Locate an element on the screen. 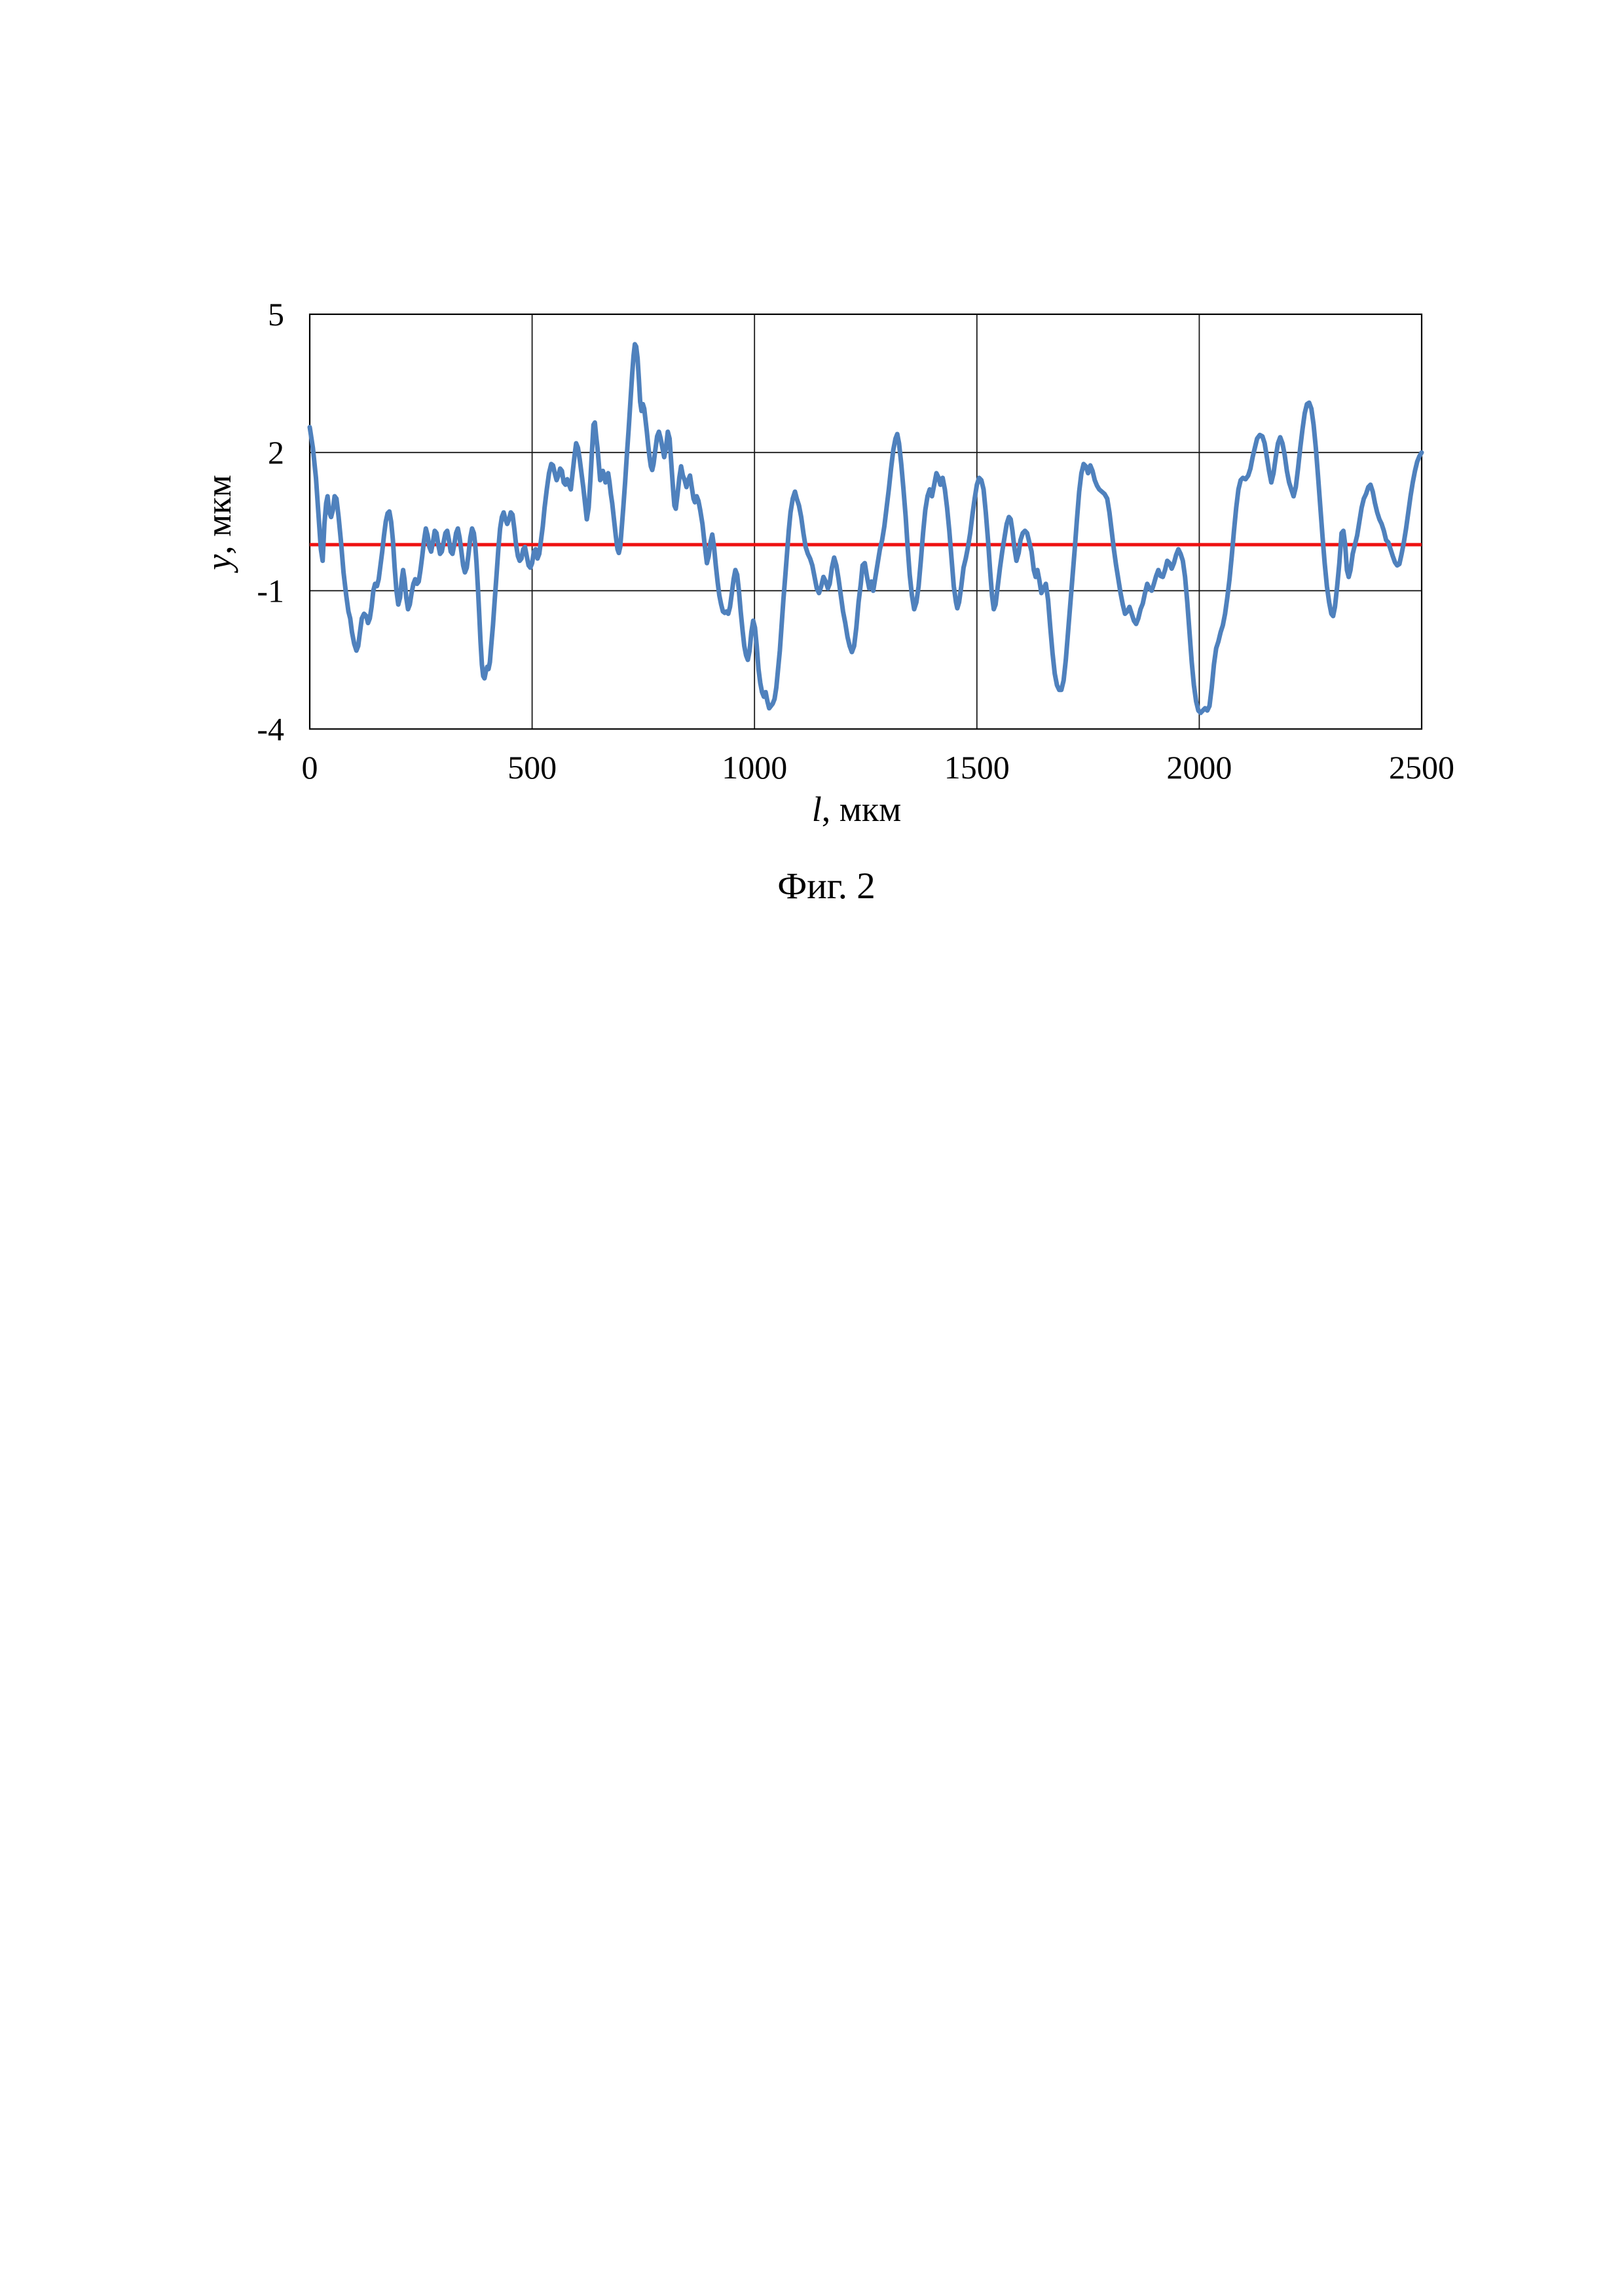 This screenshot has height=2296, width=1624. x-tick-label: 500 is located at coordinates (532, 767).